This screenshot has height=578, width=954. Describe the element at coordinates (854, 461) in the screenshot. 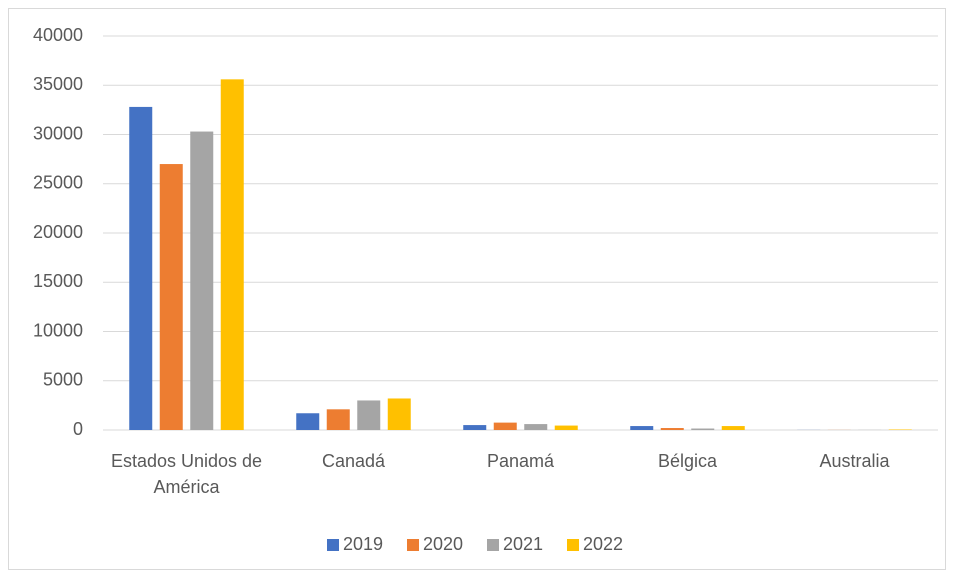

I see `x-tick-label: Australia` at that location.